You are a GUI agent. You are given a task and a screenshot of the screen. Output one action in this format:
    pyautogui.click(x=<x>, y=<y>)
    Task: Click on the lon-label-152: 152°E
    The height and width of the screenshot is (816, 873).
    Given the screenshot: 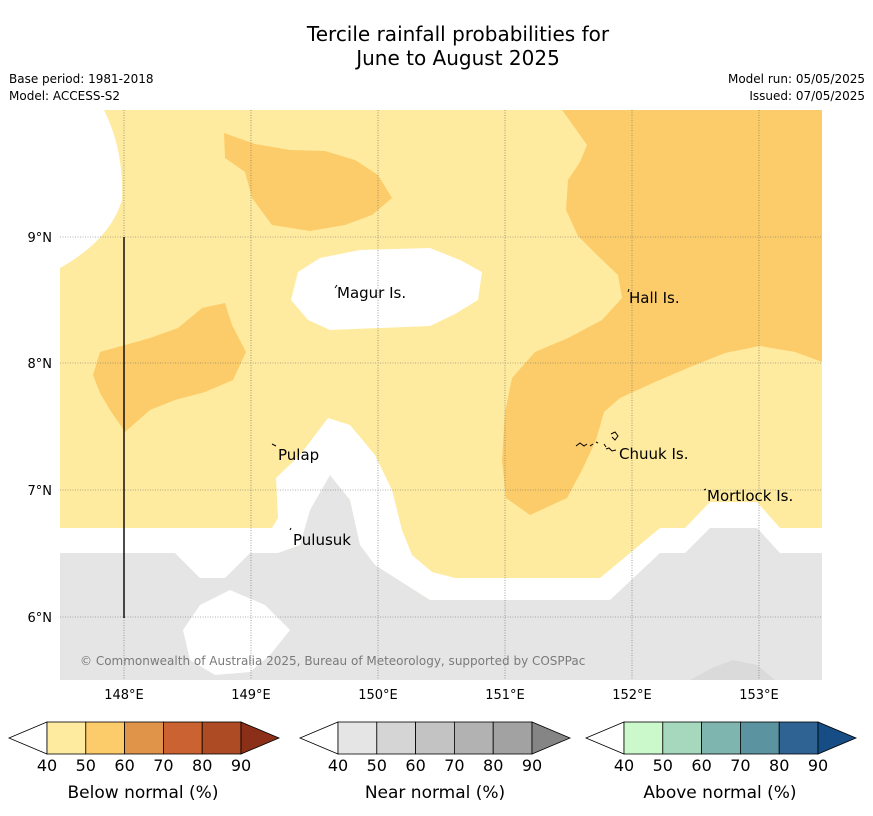 What is the action you would take?
    pyautogui.click(x=632, y=695)
    